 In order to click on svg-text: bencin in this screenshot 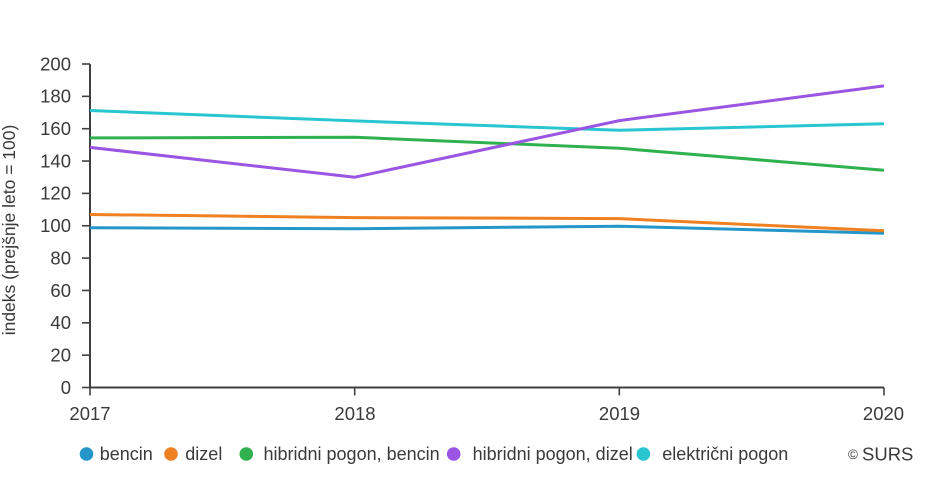, I will do `click(126, 454)`.